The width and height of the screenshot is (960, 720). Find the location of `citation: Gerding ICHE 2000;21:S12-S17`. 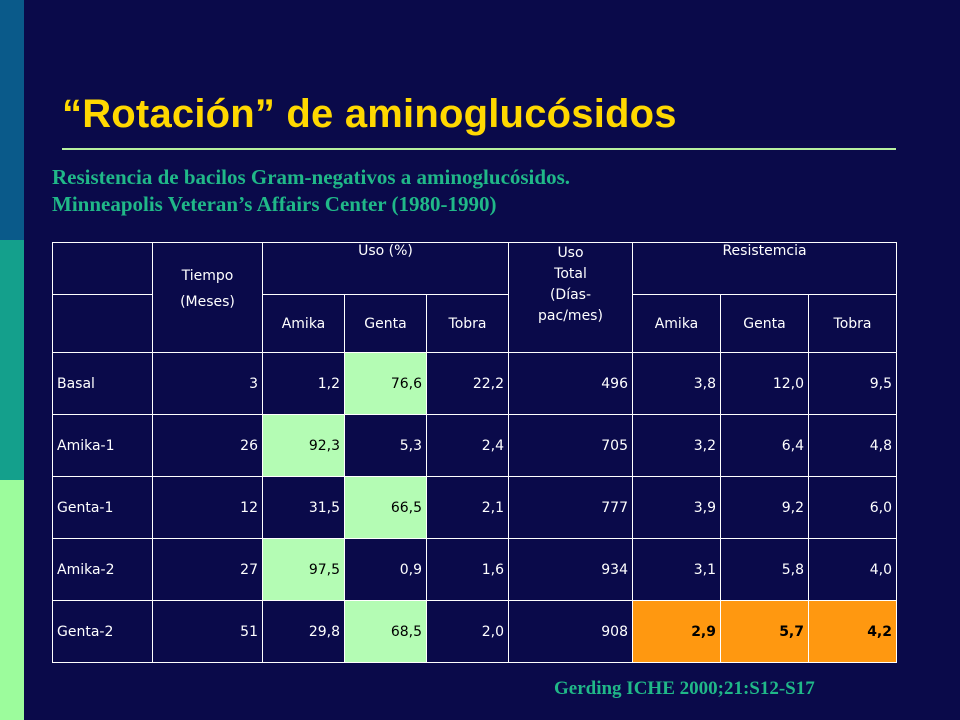

citation: Gerding ICHE 2000;21:S12-S17 is located at coordinates (684, 688).